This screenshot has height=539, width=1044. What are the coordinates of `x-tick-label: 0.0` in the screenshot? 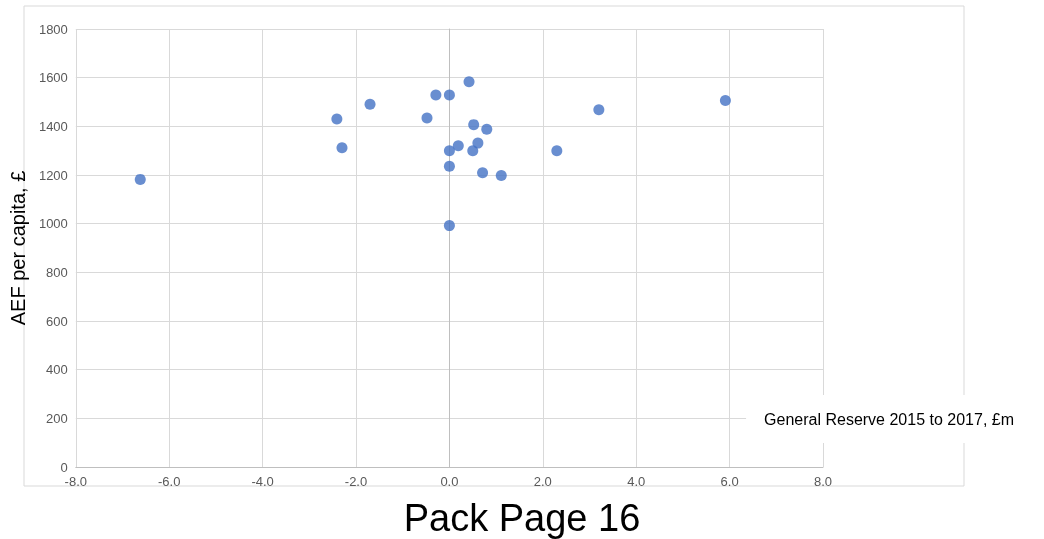 It's located at (449, 481).